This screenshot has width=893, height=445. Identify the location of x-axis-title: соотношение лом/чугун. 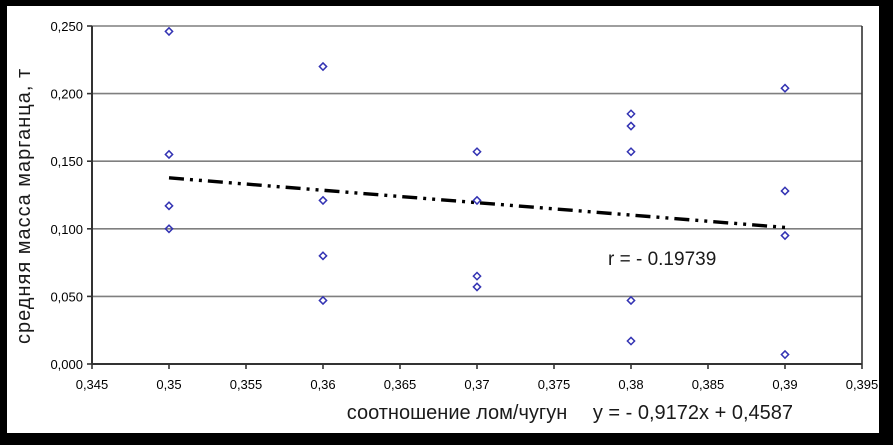
(457, 413).